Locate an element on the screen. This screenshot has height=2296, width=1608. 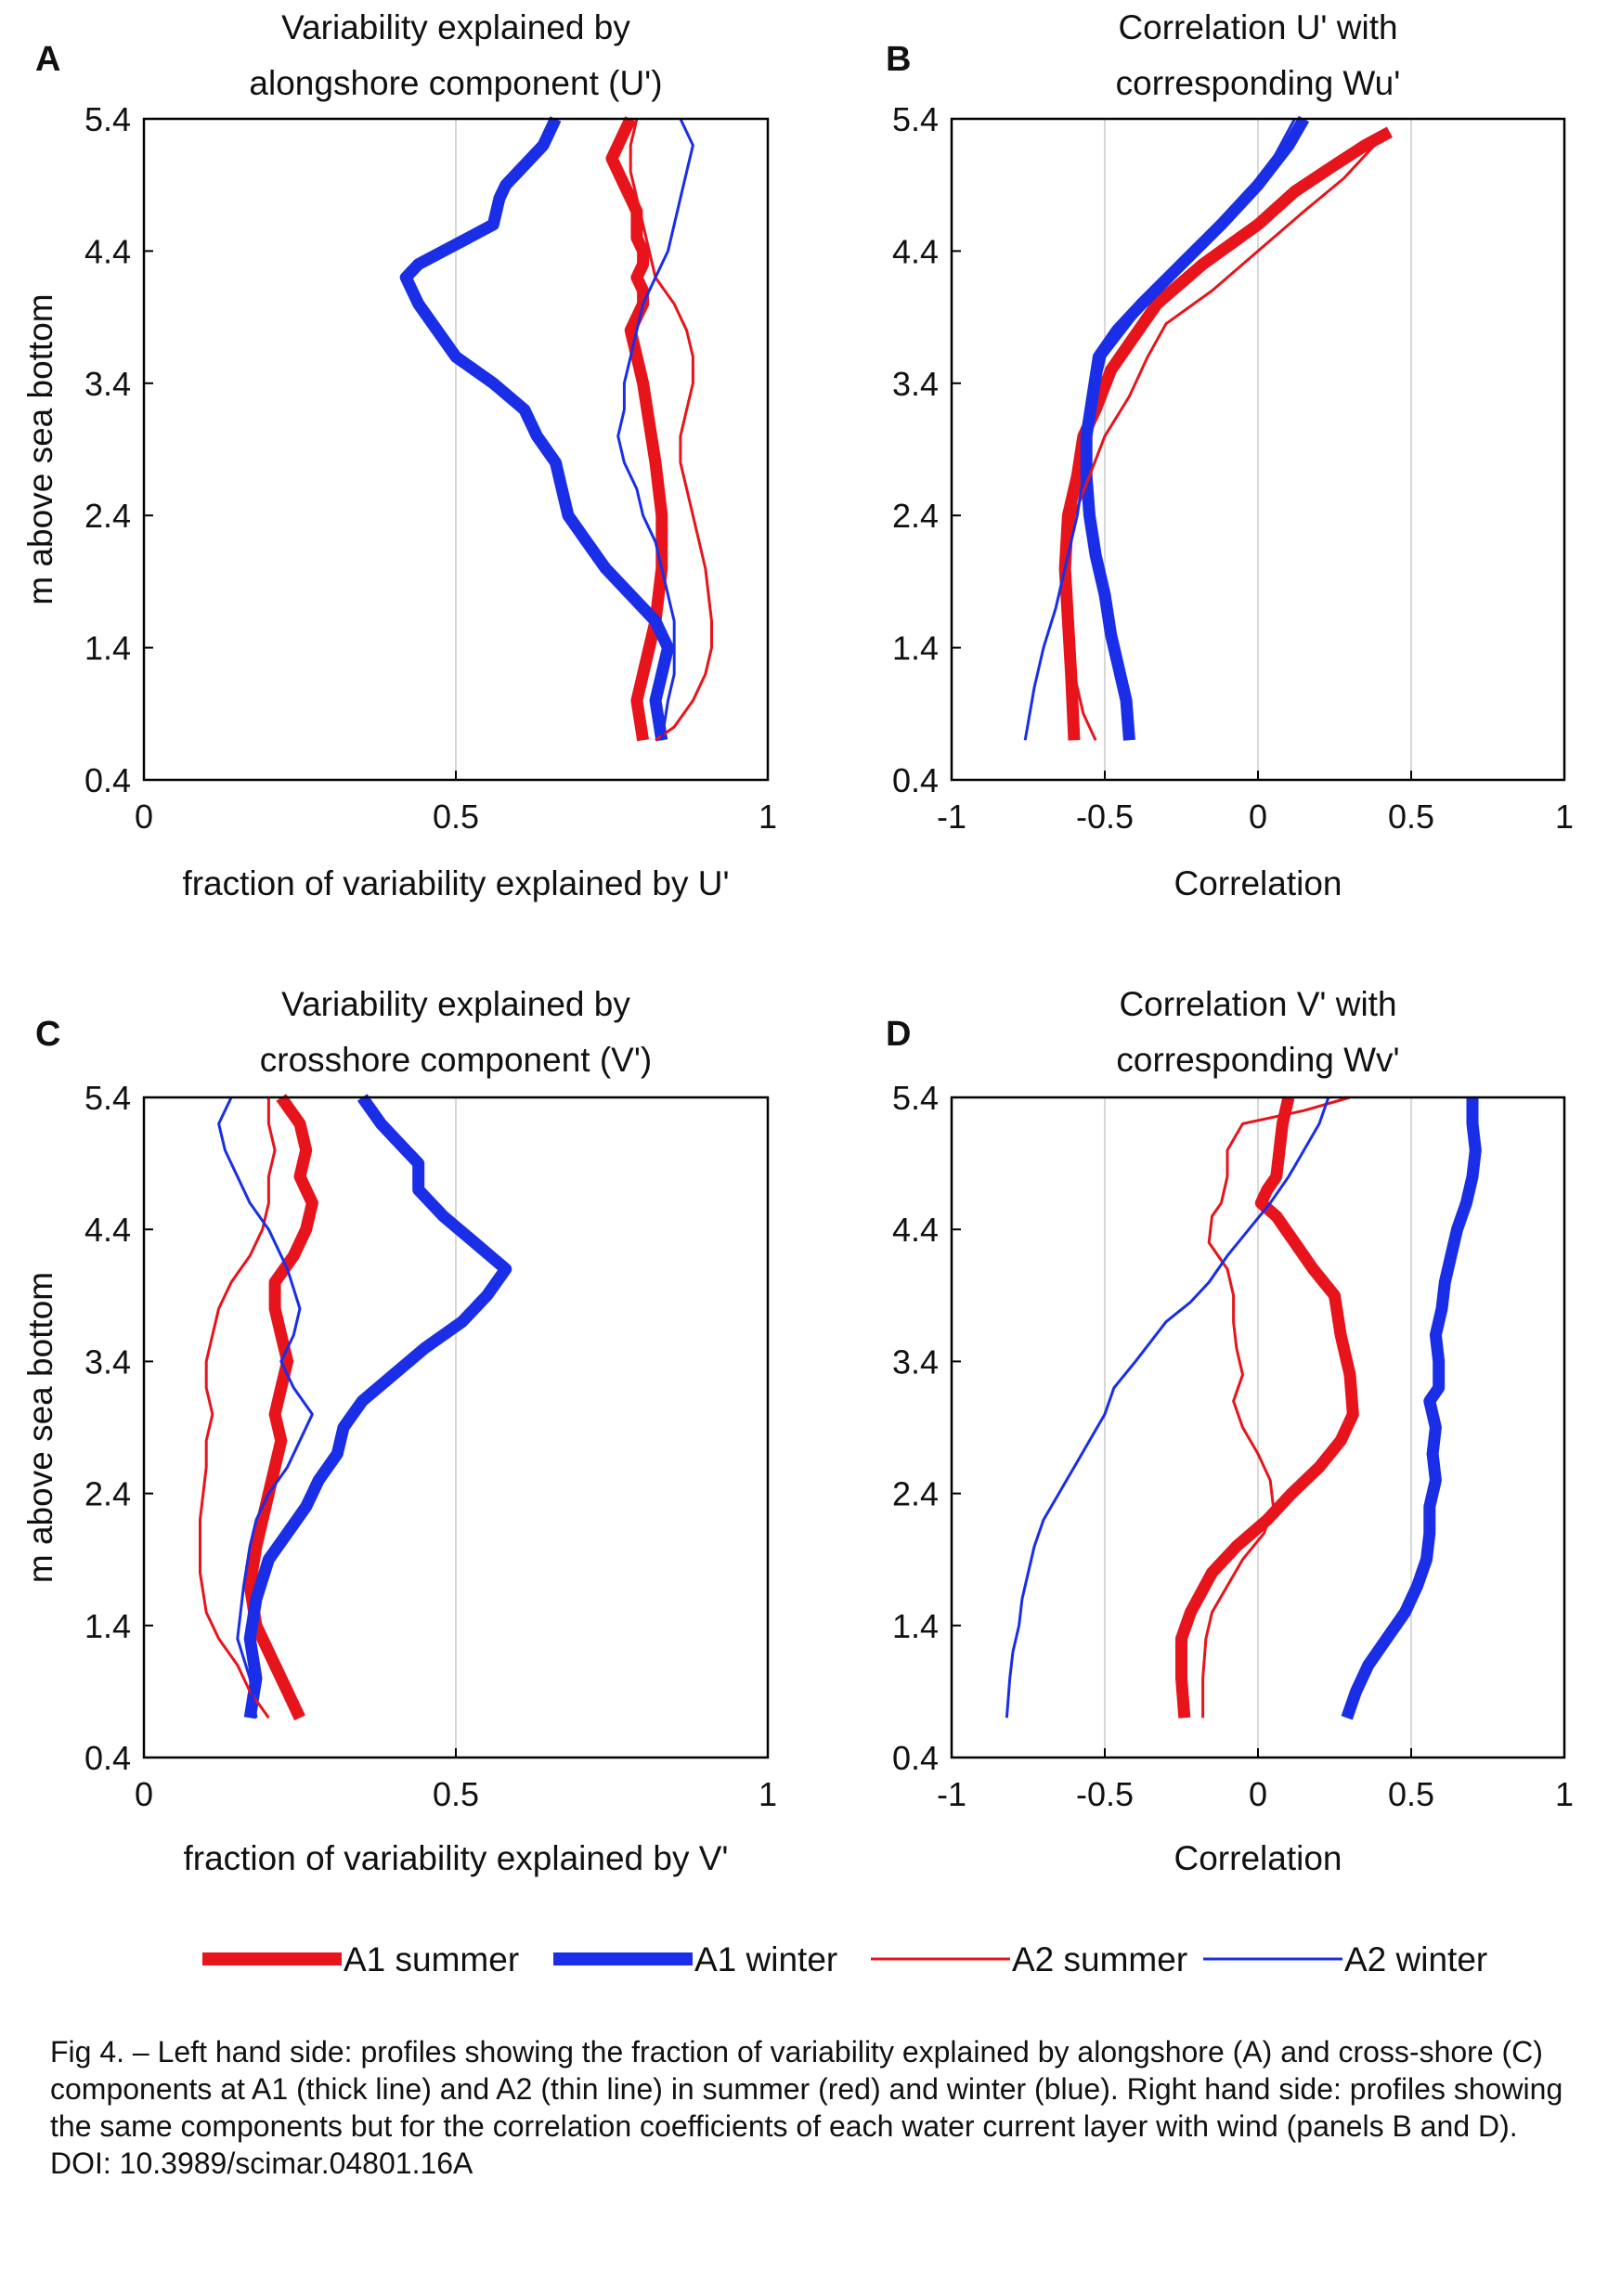
panel-title-line: alongshore component (U') is located at coordinates (455, 83).